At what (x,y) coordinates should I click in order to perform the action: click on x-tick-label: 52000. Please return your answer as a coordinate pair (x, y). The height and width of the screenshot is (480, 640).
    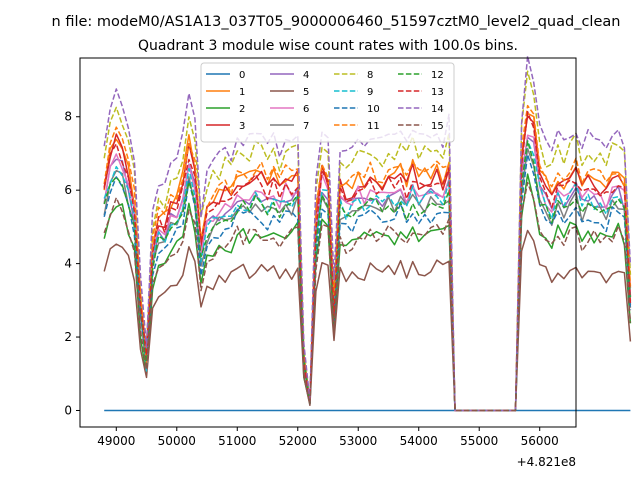
    Looking at the image, I should click on (298, 441).